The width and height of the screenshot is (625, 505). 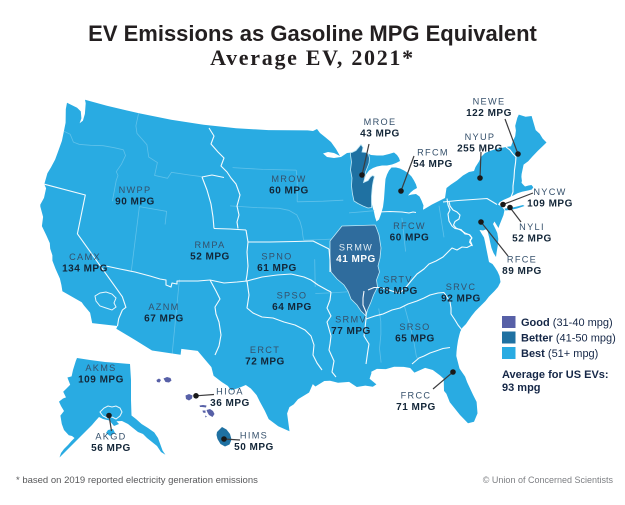 What do you see at coordinates (555, 375) in the screenshot?
I see `svg-text: Average for US EVs:` at bounding box center [555, 375].